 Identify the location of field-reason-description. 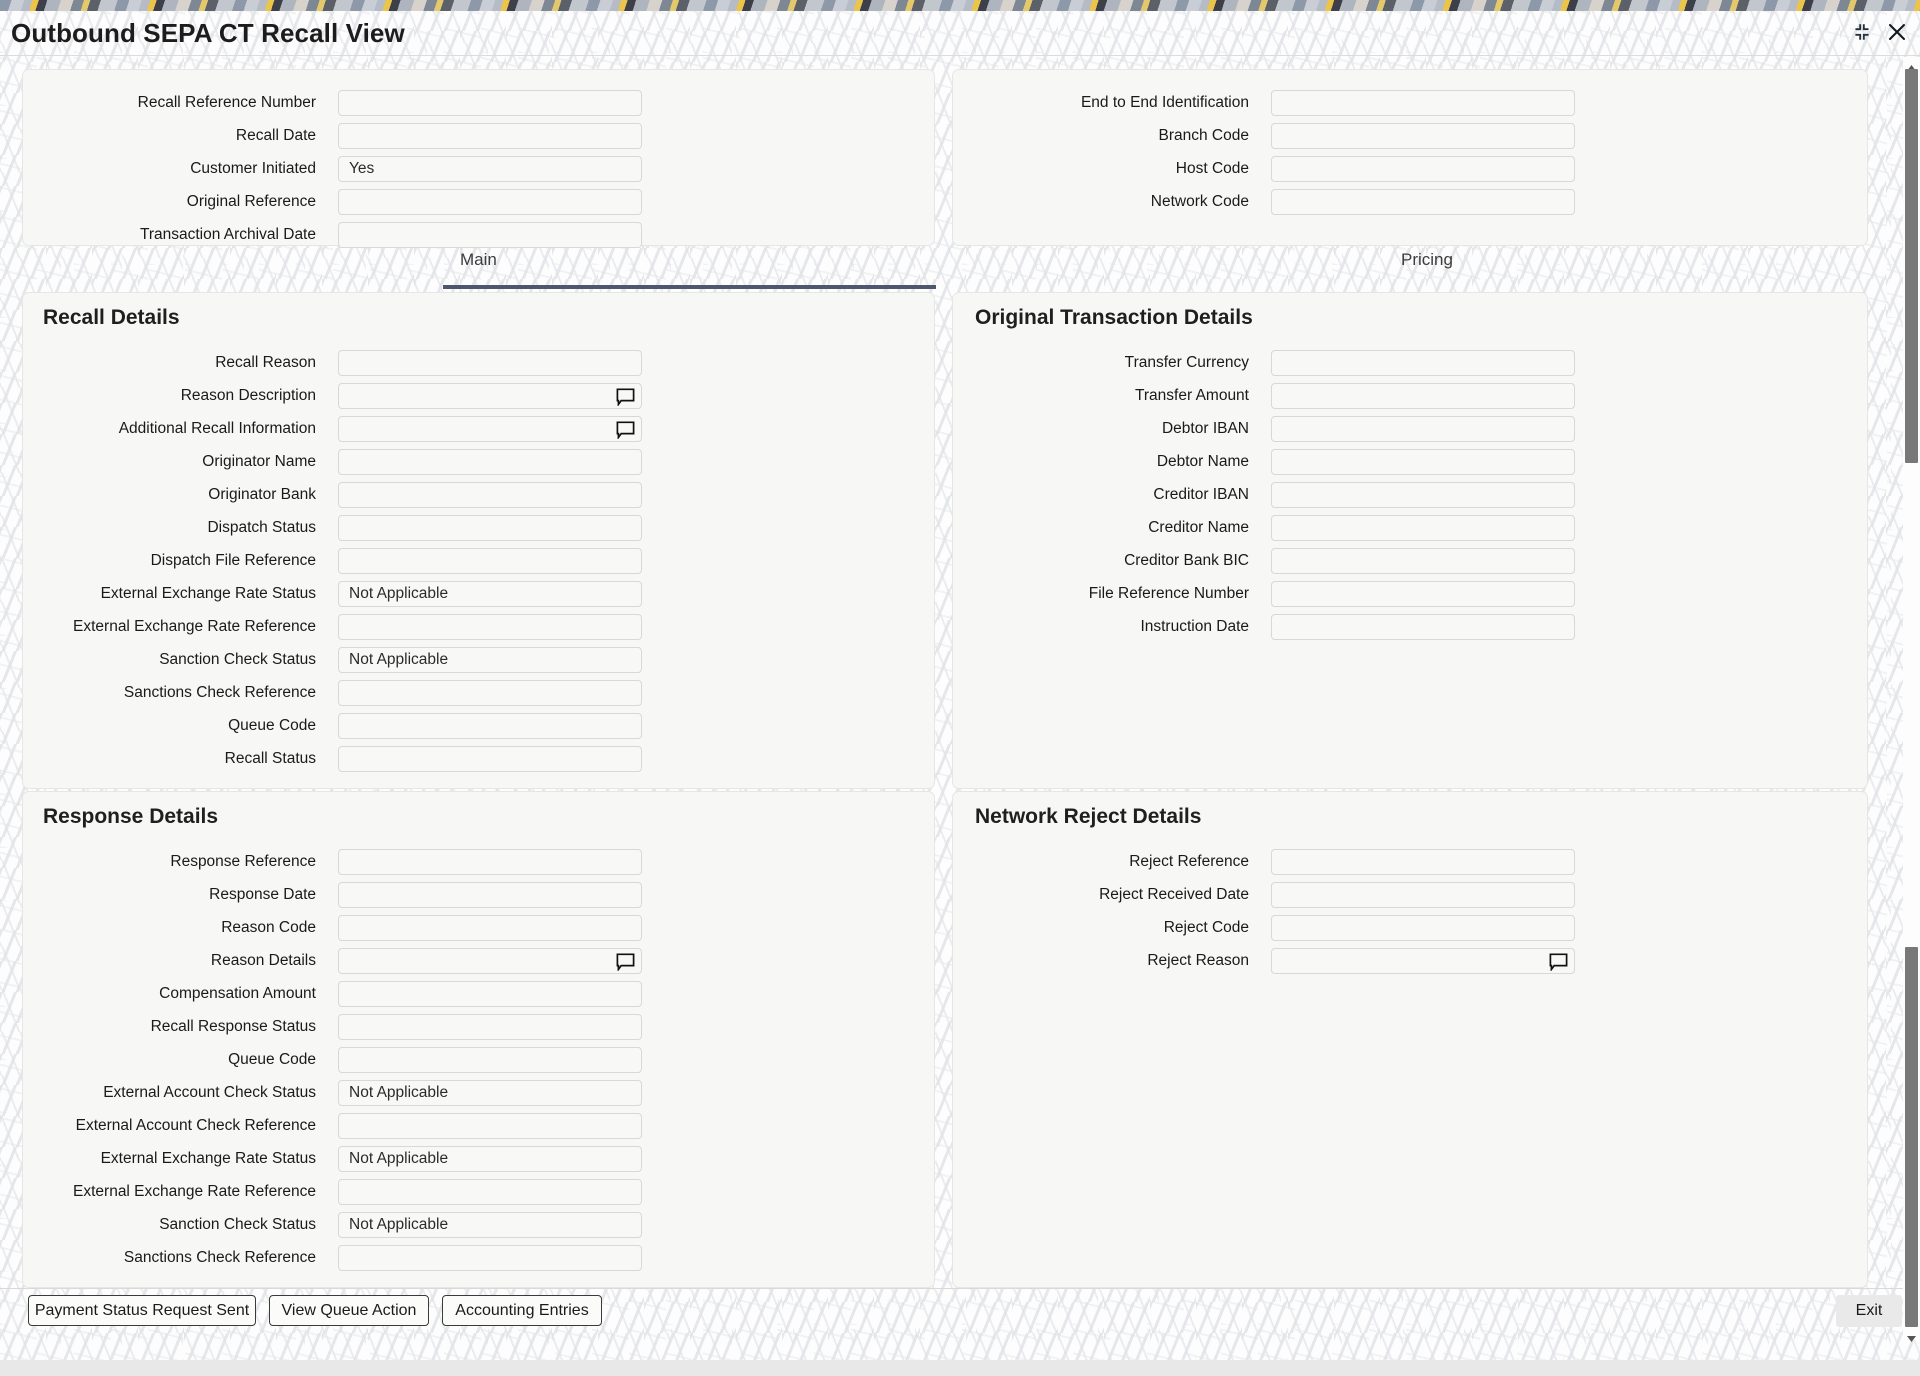
(490, 396).